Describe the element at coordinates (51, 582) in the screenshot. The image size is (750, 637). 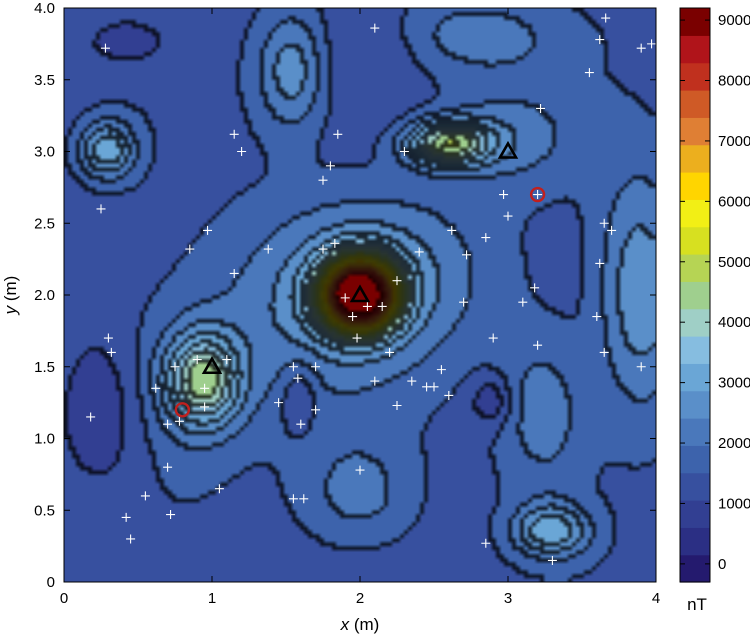
I see `y-tick-label: 0` at that location.